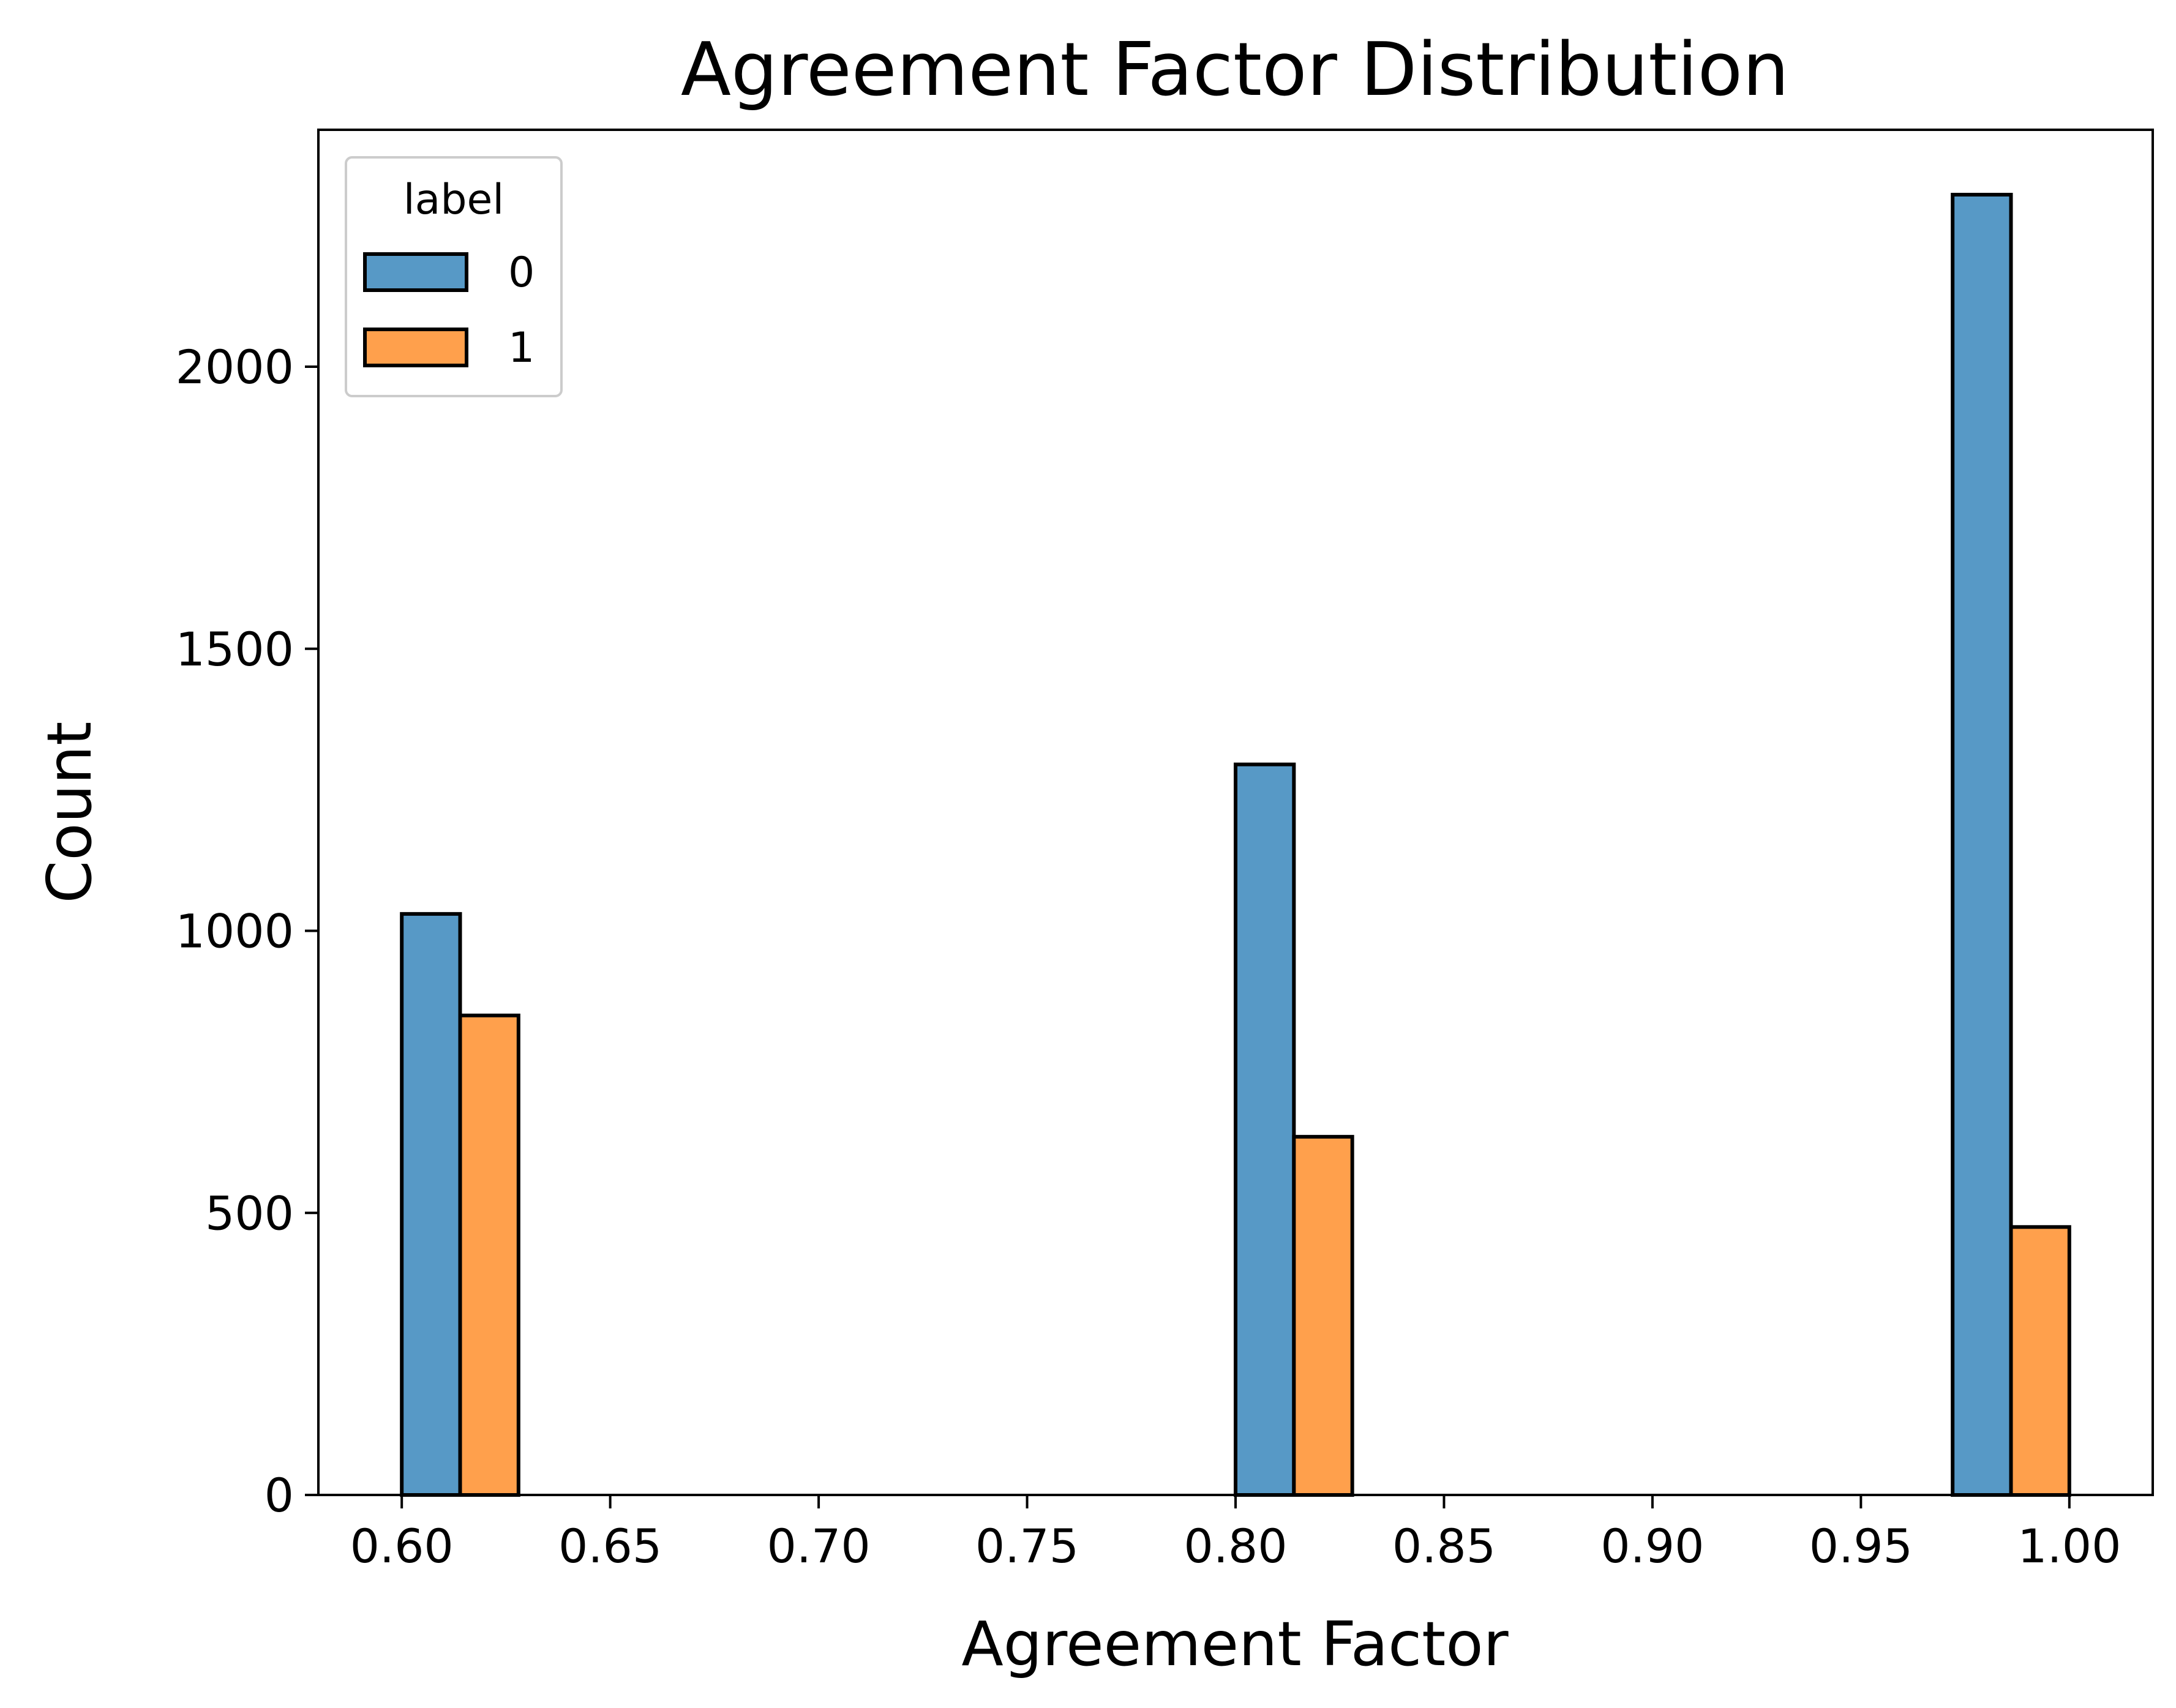 The width and height of the screenshot is (2176, 1708). What do you see at coordinates (521, 273) in the screenshot?
I see `legend-label-0: 0` at bounding box center [521, 273].